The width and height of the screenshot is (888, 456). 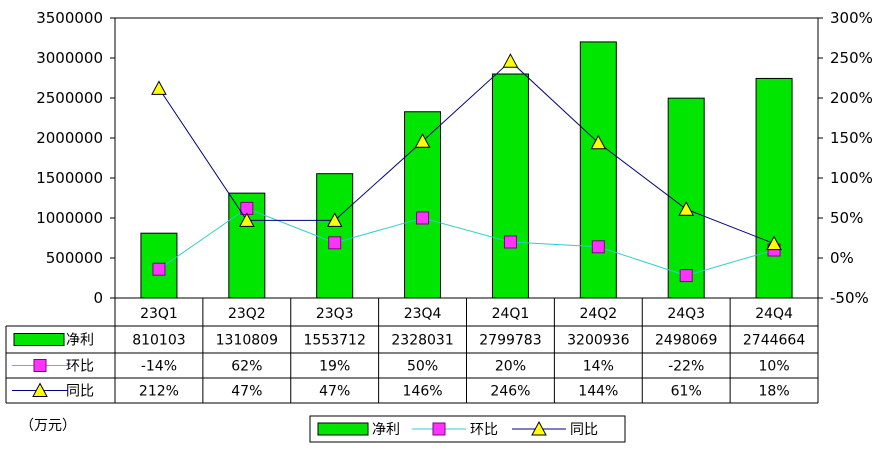 What do you see at coordinates (774, 314) in the screenshot?
I see `category-label: 24Q4` at bounding box center [774, 314].